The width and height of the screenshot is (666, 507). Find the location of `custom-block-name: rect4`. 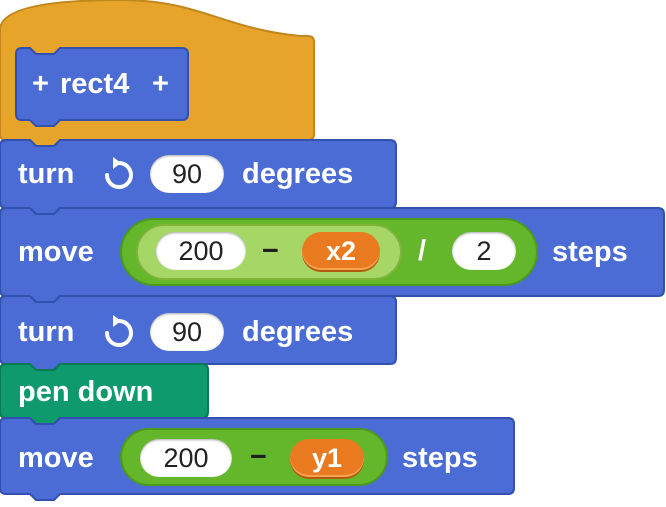

custom-block-name: rect4 is located at coordinates (95, 84).